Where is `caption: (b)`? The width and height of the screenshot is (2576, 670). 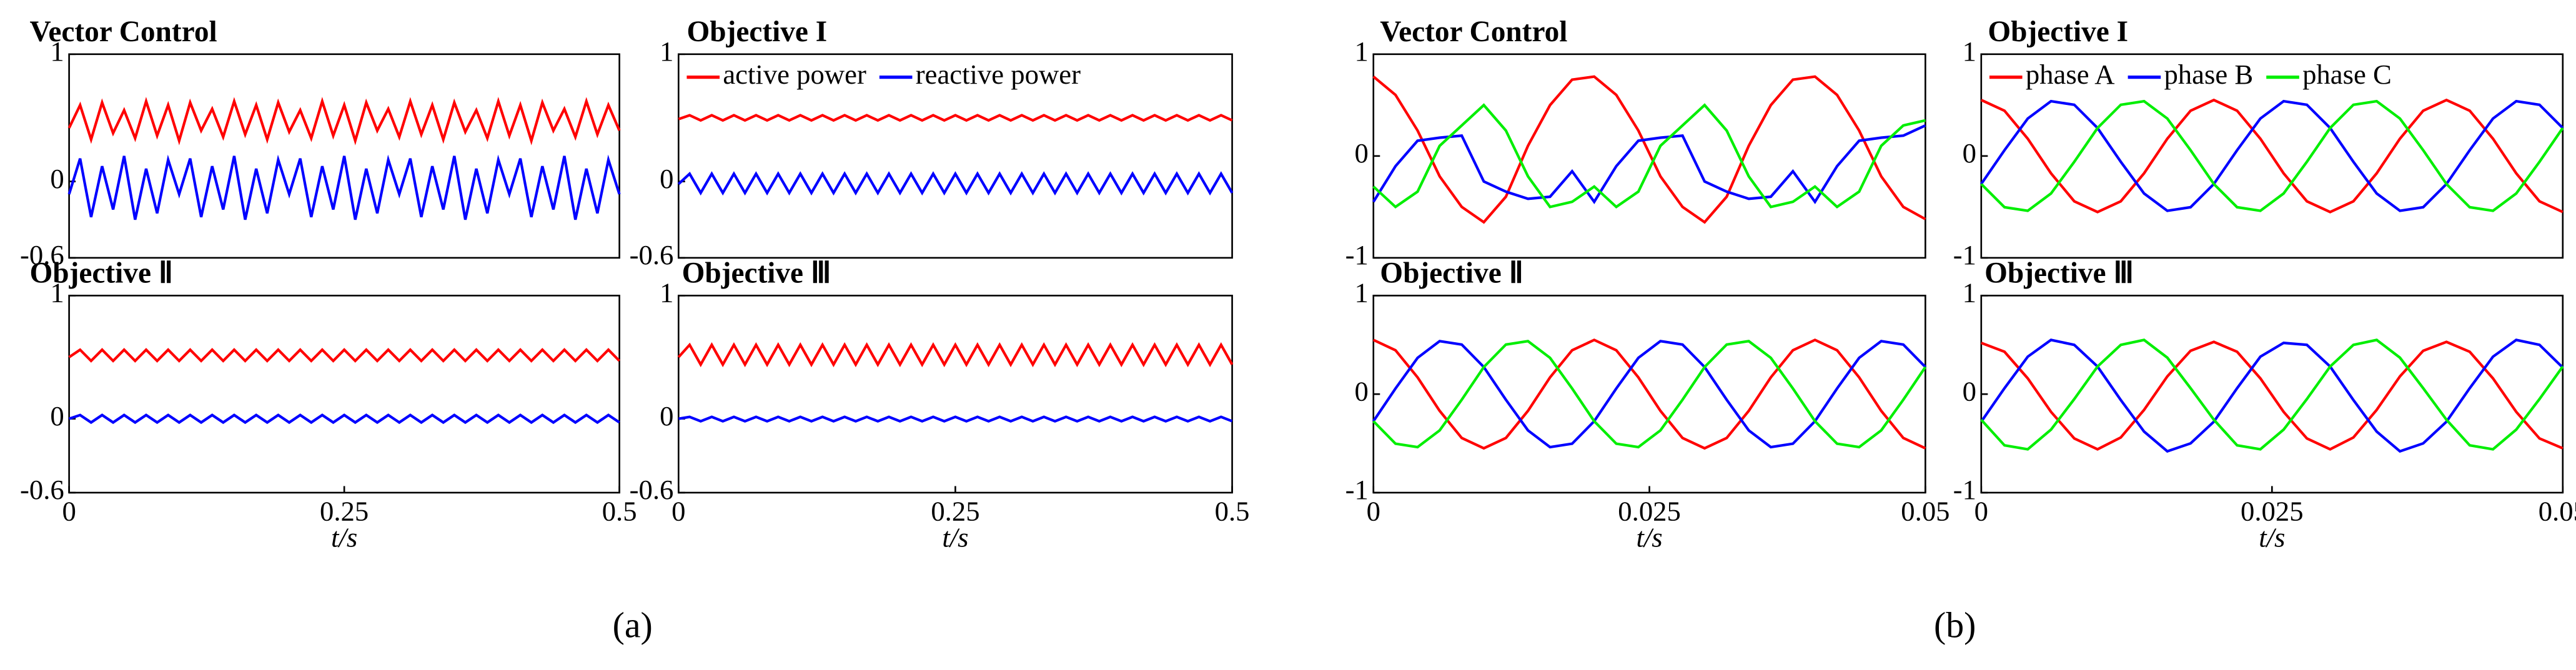
caption: (b) is located at coordinates (1955, 625).